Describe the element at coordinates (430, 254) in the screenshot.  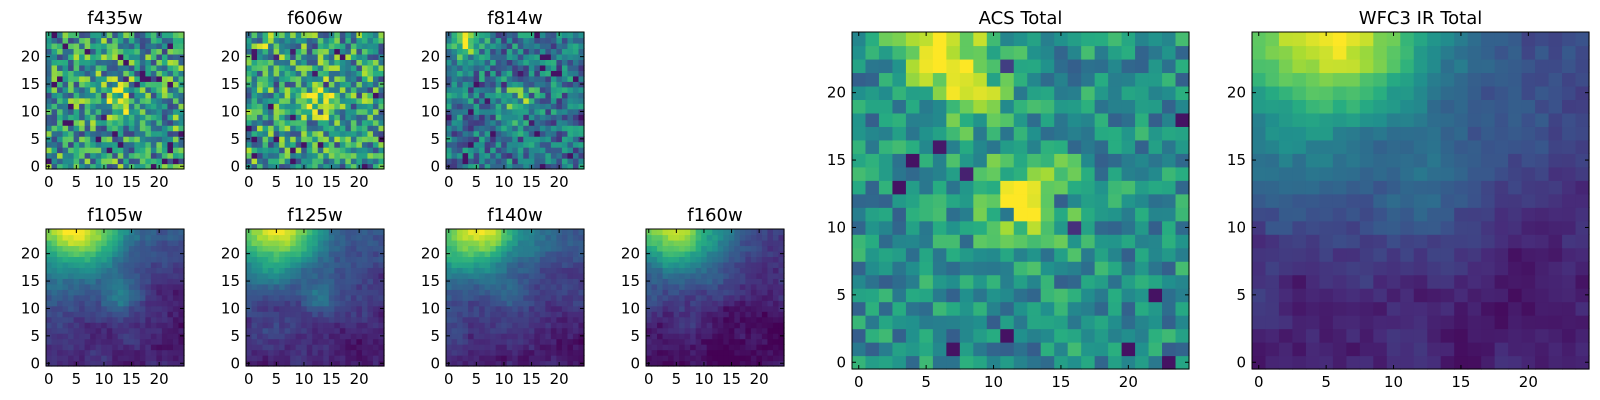
I see `y-tick-label: 20` at that location.